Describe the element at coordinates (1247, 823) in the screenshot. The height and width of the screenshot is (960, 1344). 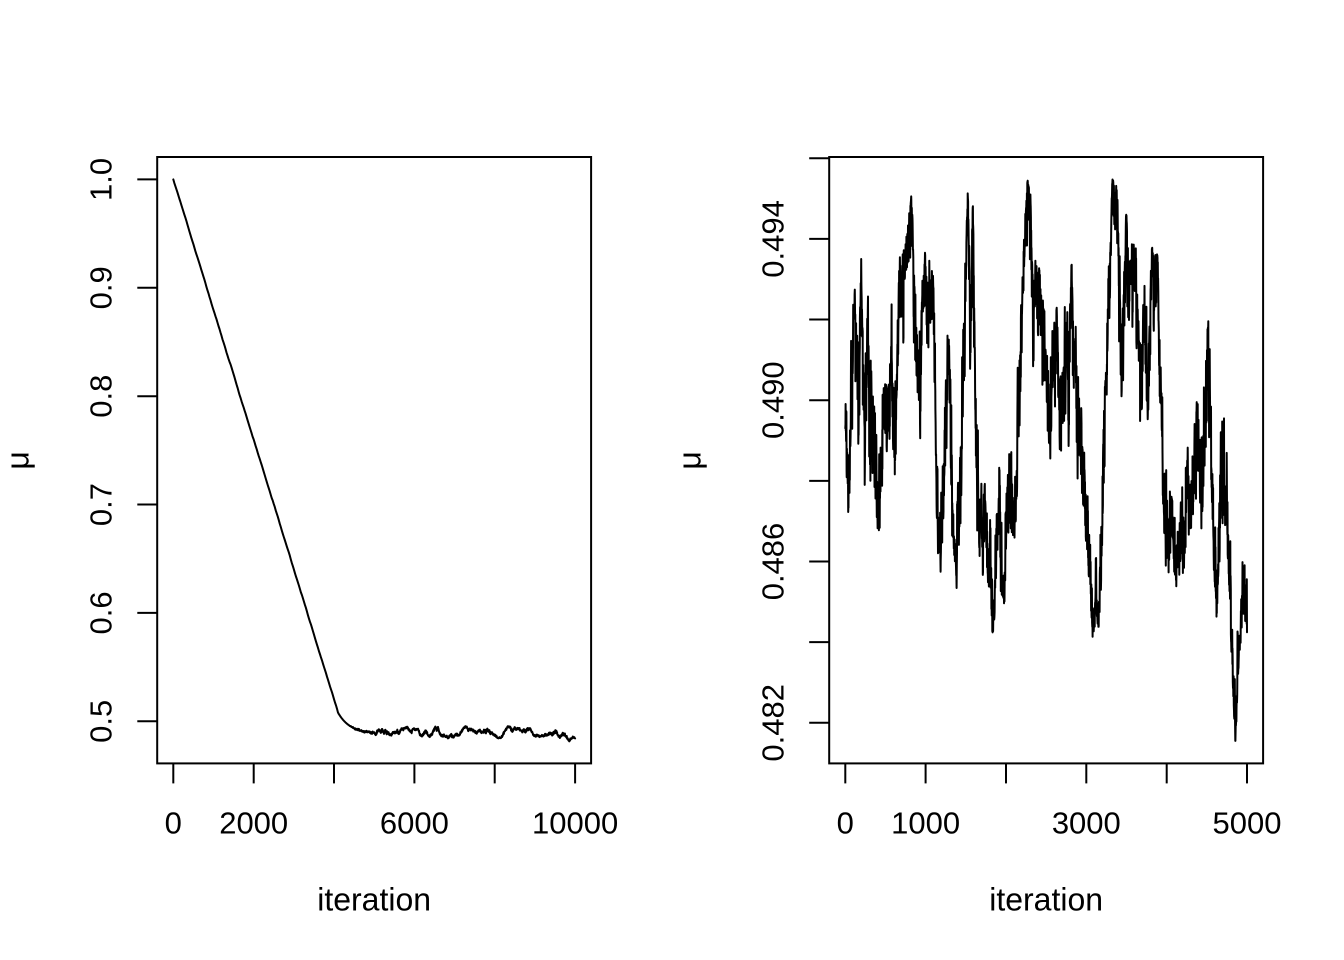
I see `svg-text: 5000` at that location.